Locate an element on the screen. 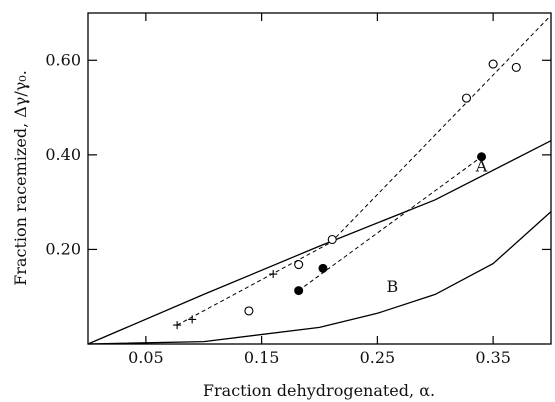 The height and width of the screenshot is (402, 555). curve-labels: AB is located at coordinates (437, 226).